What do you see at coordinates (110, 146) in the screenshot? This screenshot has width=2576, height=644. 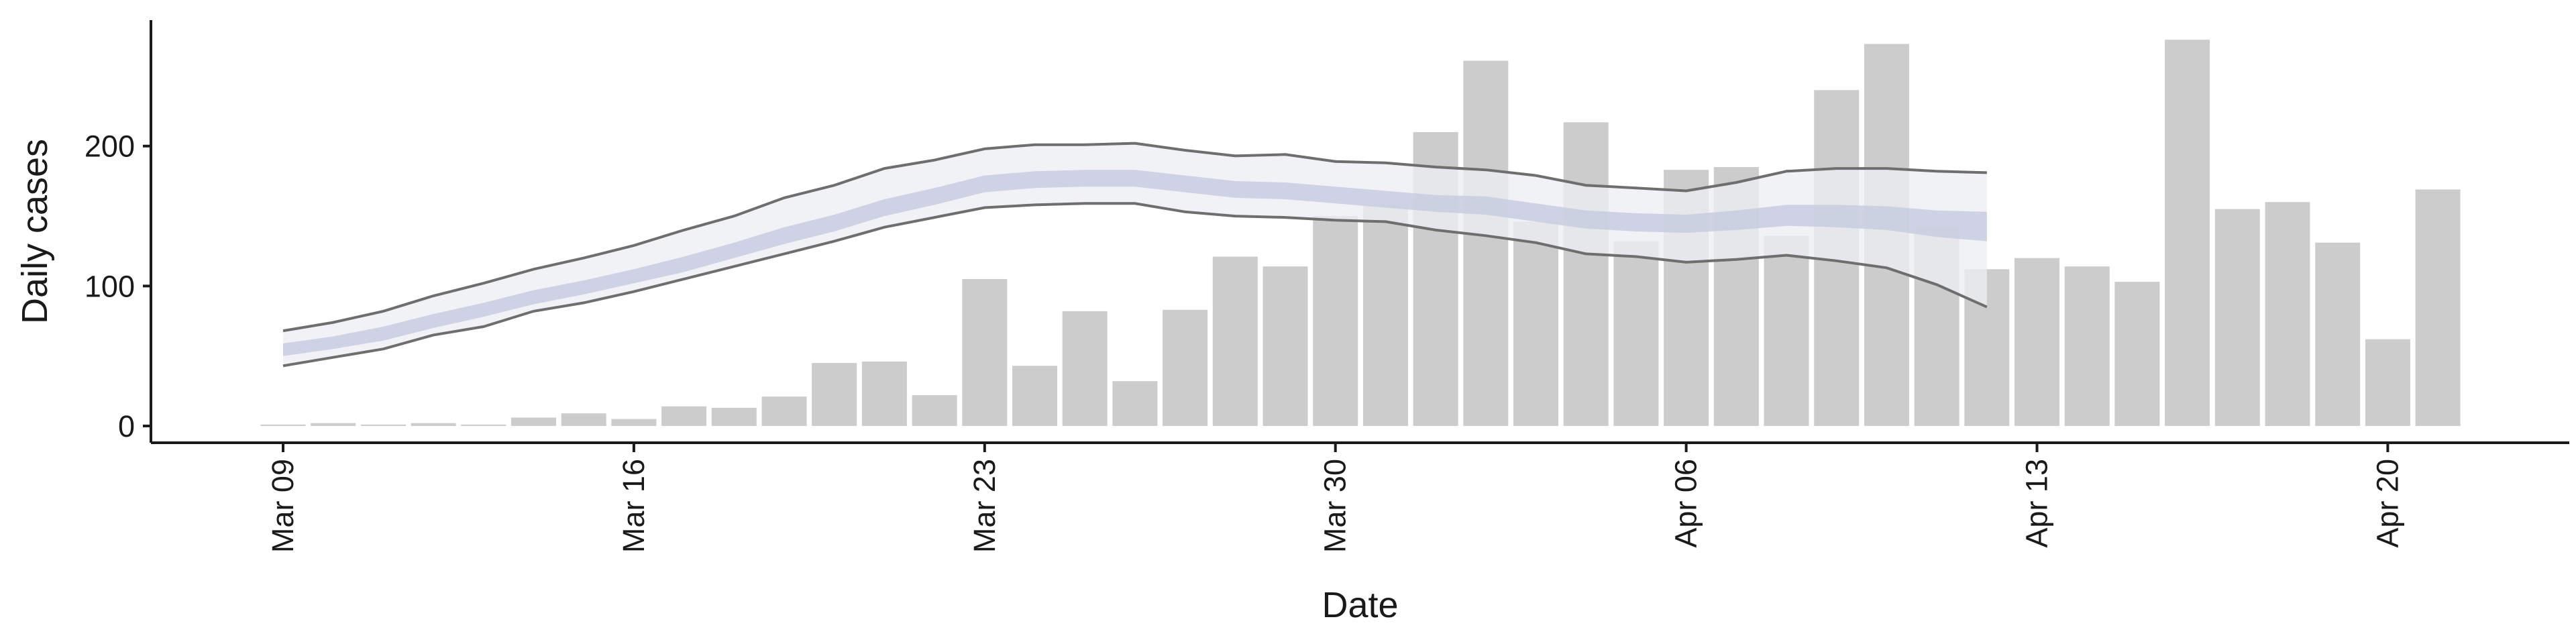 I see `y-tick-label-200: 200` at bounding box center [110, 146].